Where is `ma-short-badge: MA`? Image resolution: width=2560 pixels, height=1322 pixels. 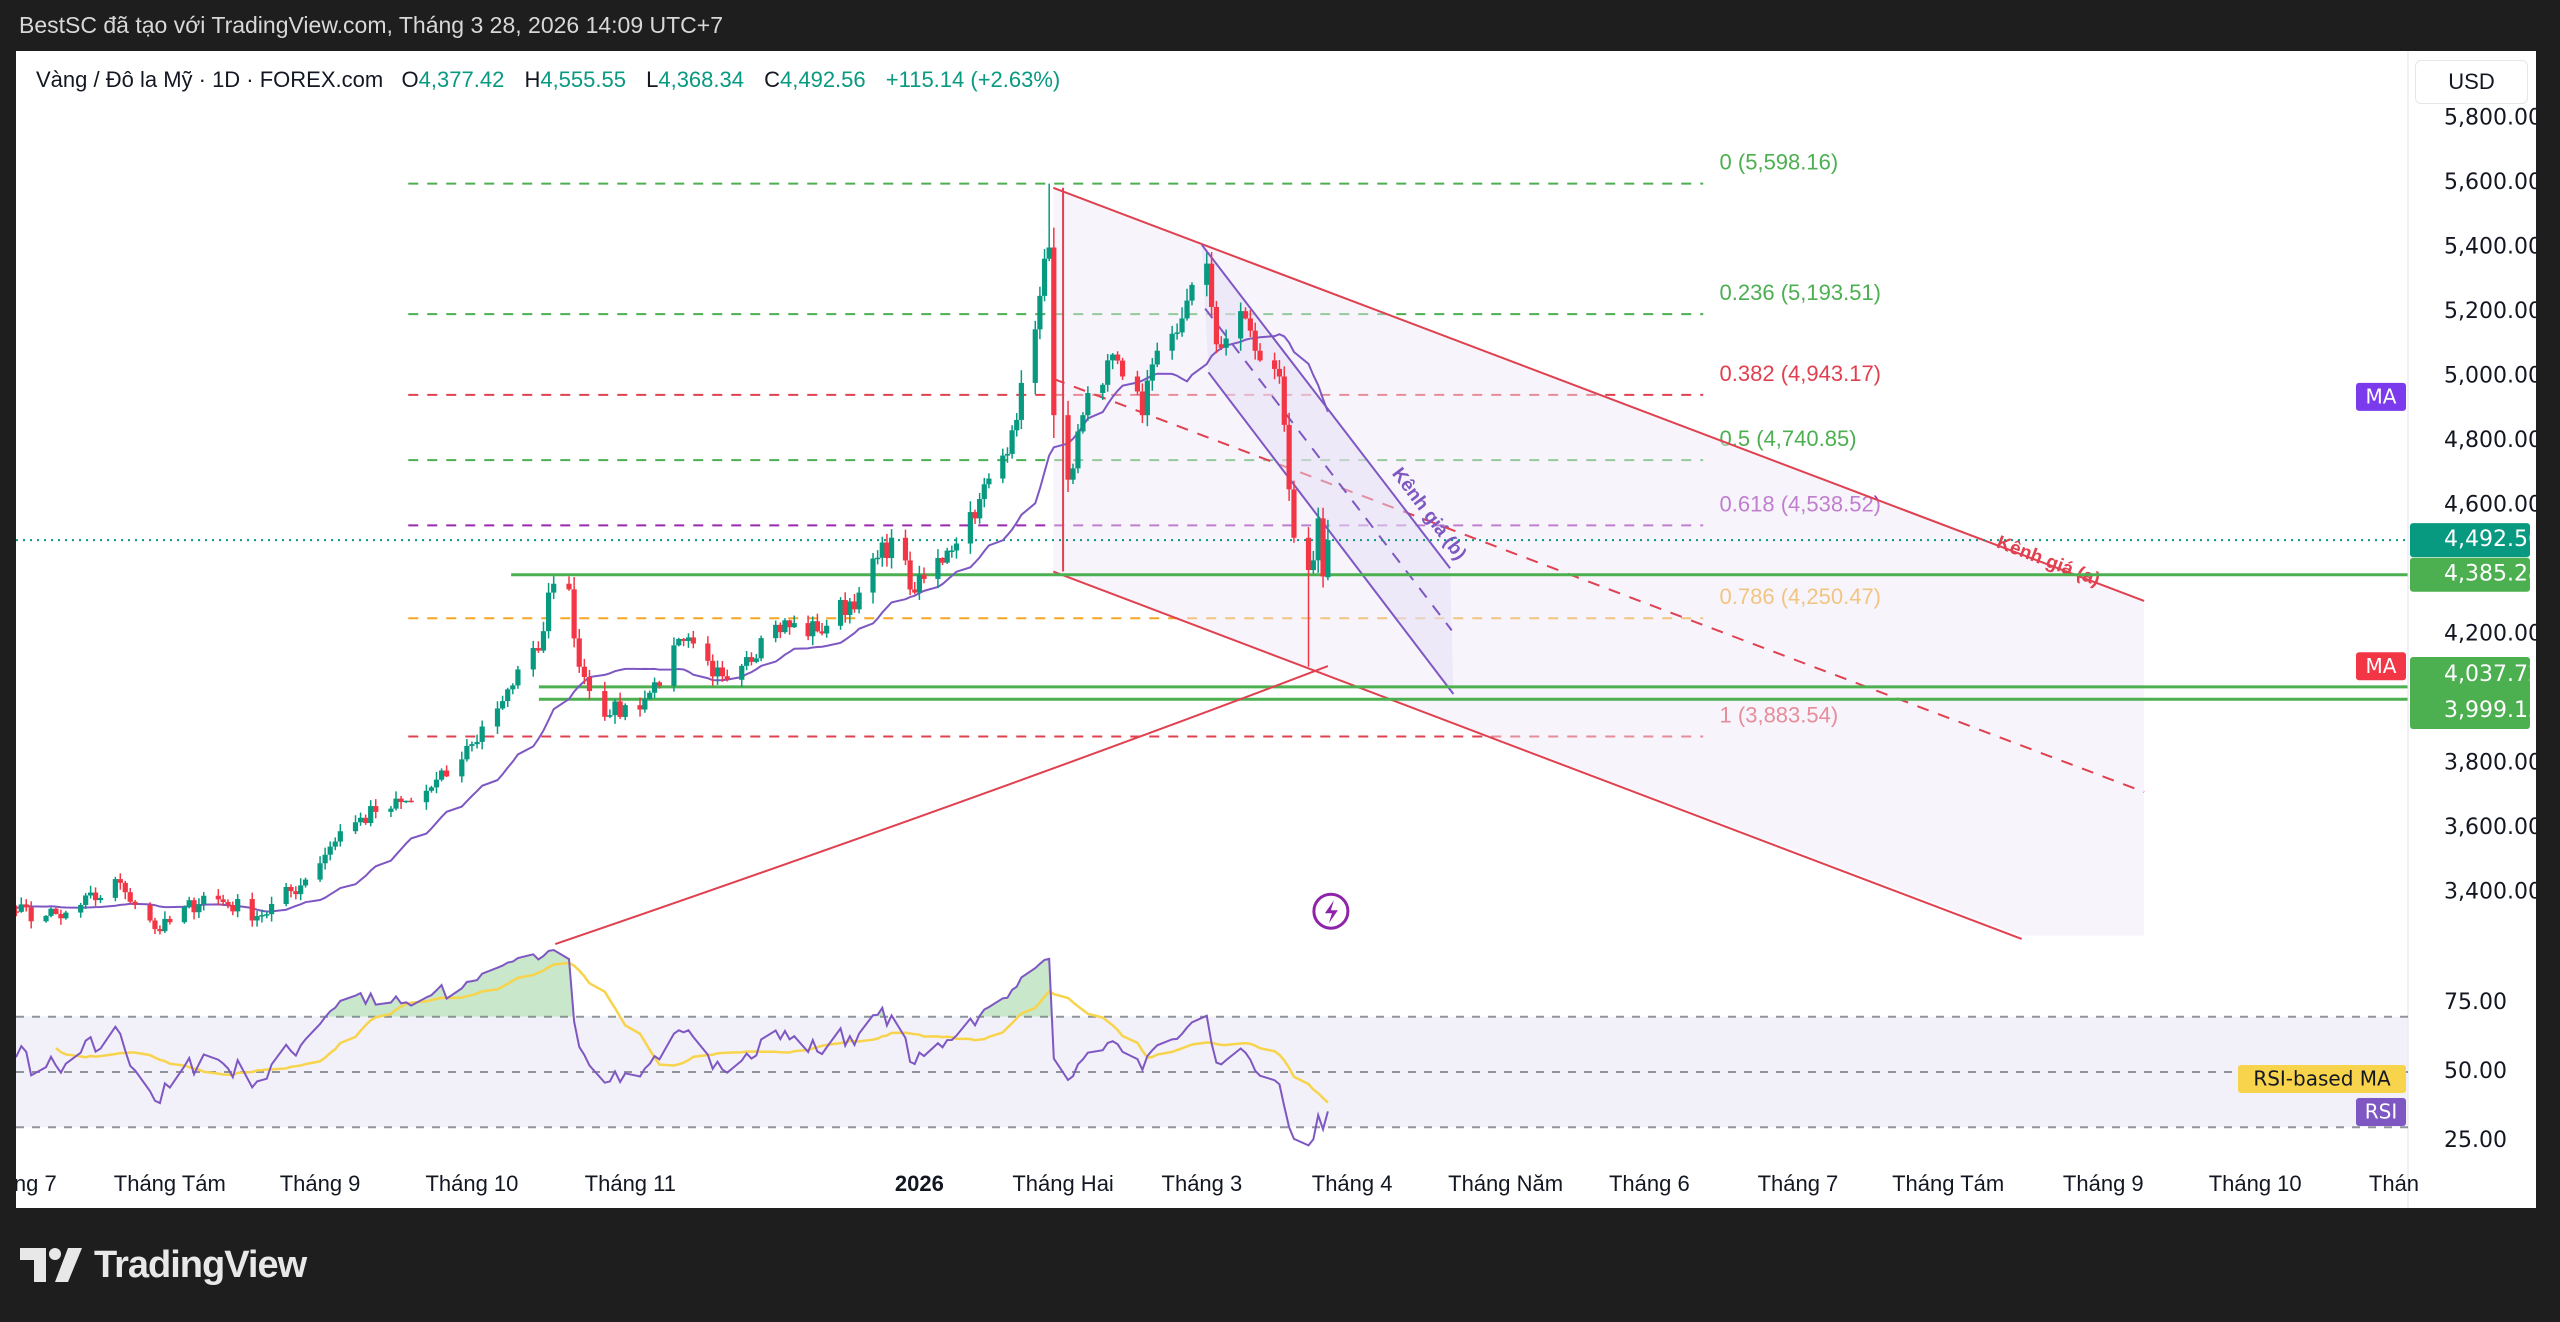
ma-short-badge: MA is located at coordinates (2381, 396).